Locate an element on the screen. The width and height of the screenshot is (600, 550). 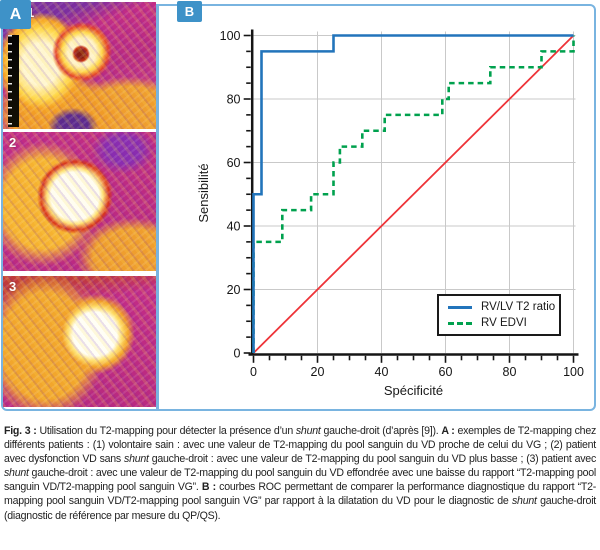
x-axis-label: Spécificité is located at coordinates (413, 390).